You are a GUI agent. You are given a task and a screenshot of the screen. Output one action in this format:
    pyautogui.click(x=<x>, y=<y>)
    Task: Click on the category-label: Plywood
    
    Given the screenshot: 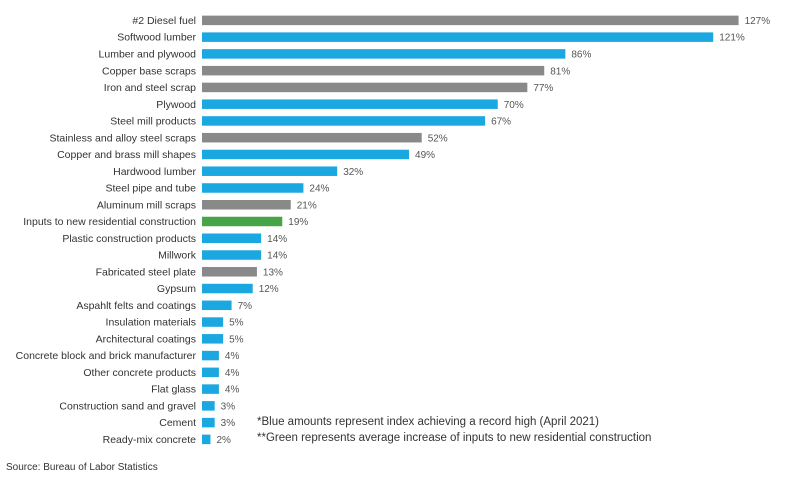 What is the action you would take?
    pyautogui.click(x=176, y=105)
    